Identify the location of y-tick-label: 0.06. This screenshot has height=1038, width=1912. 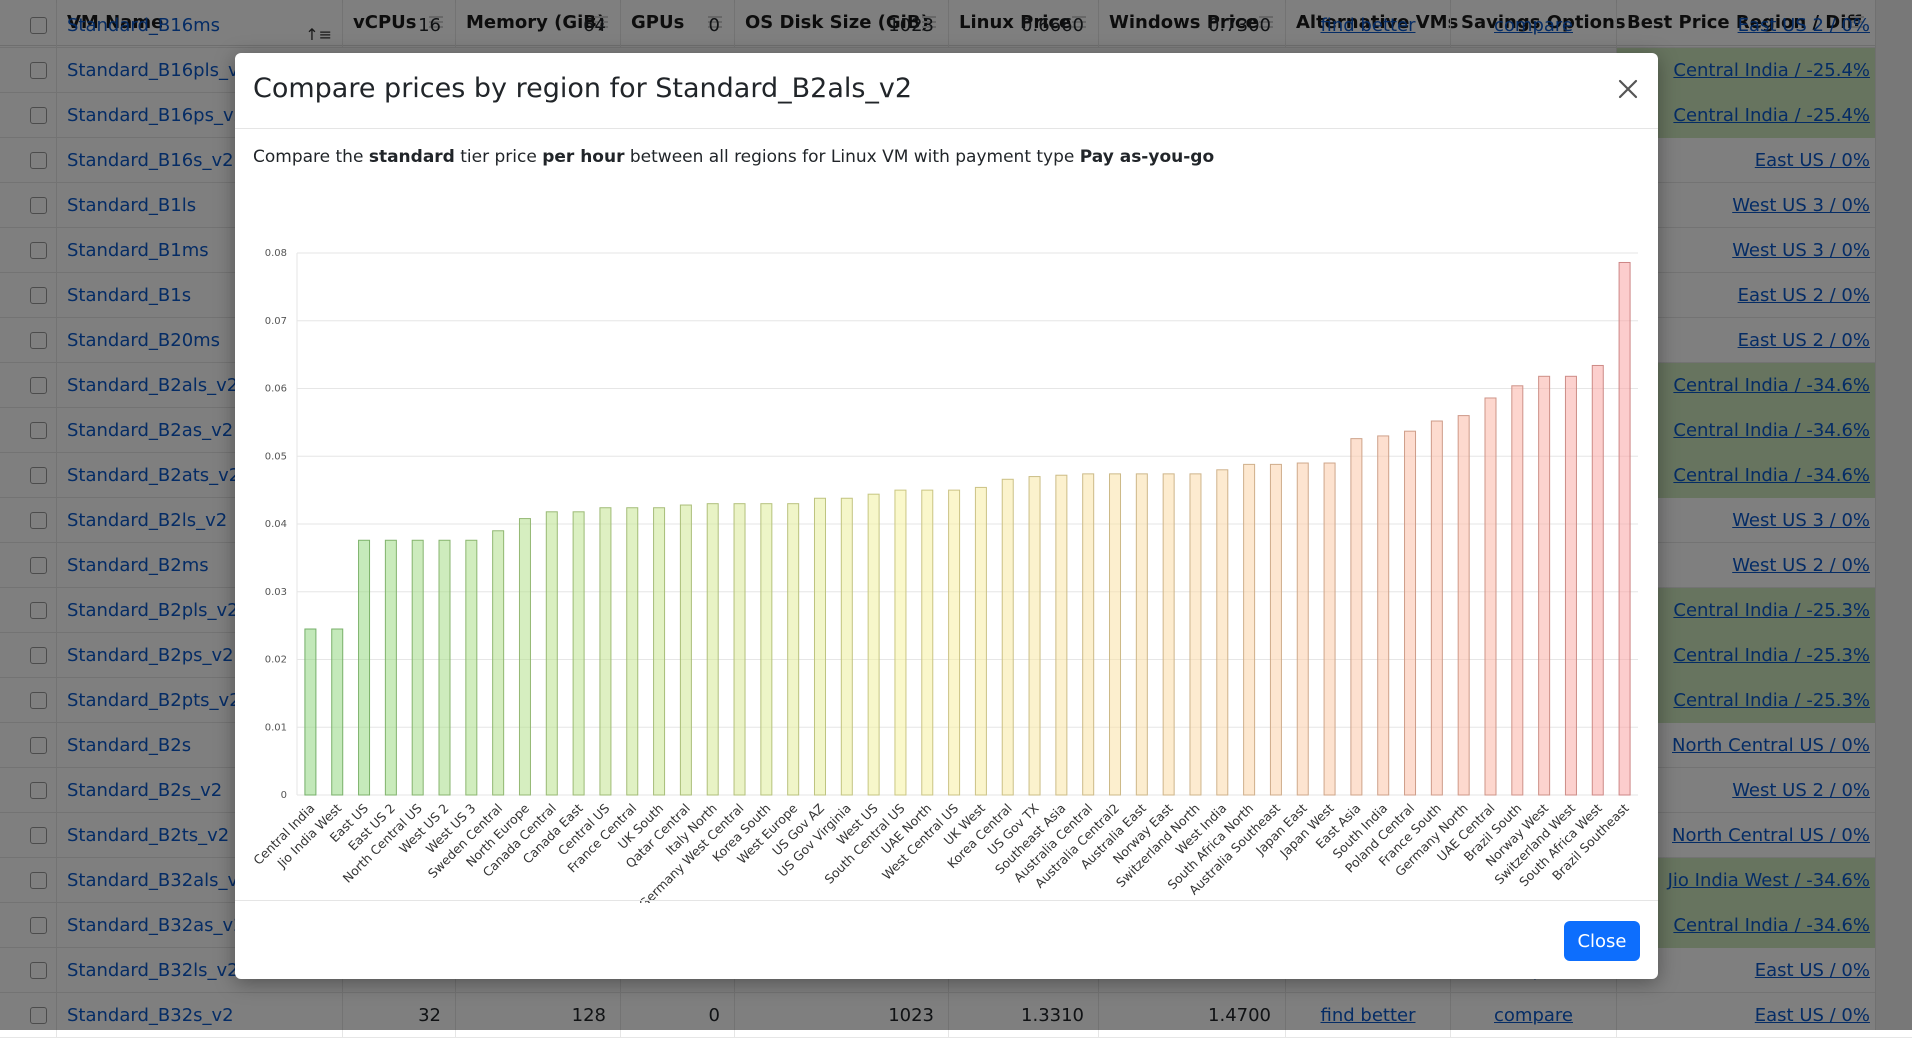
(276, 389).